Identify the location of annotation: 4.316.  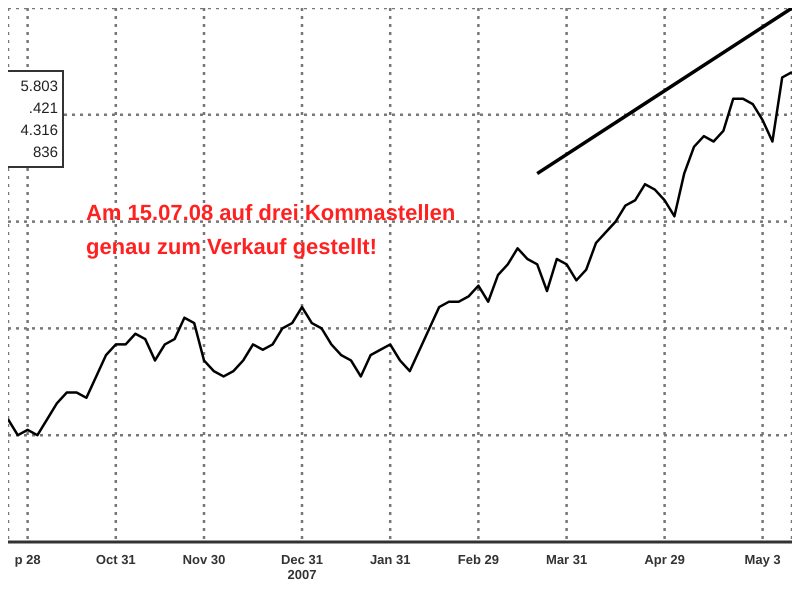
(38, 131).